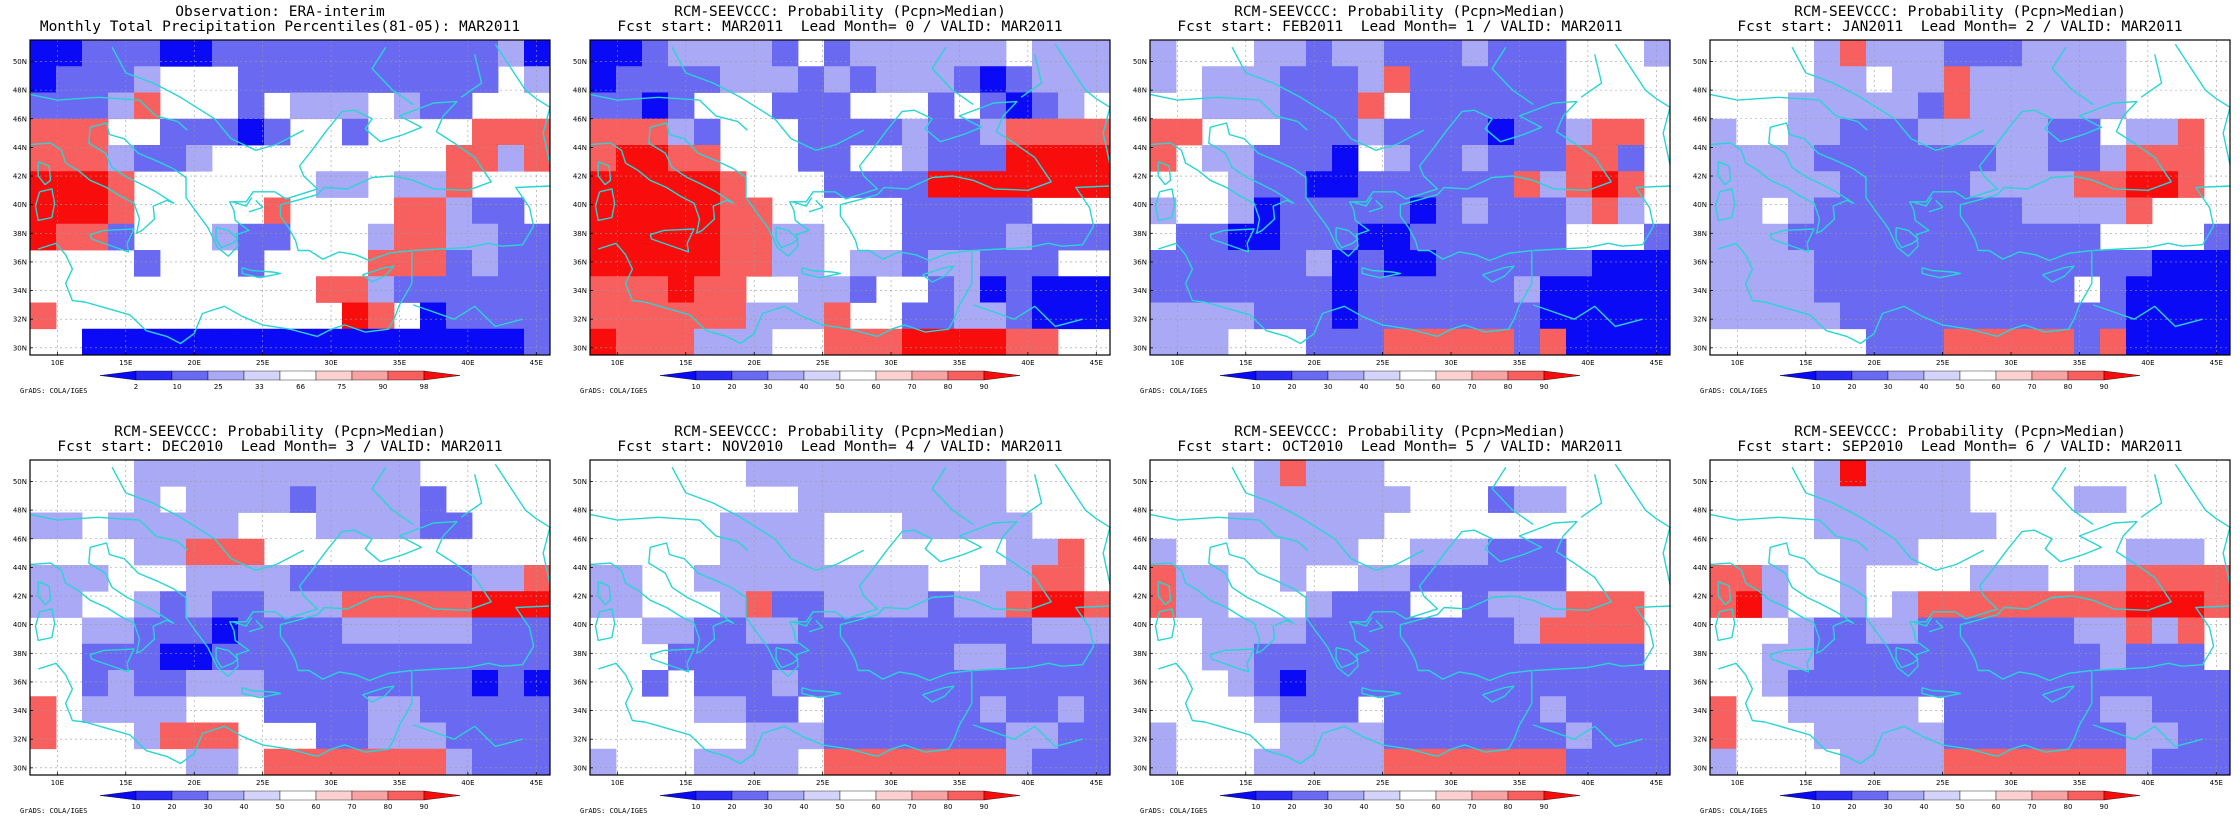 The height and width of the screenshot is (840, 2240). Describe the element at coordinates (696, 387) in the screenshot. I see `colorbar-label: 10` at that location.